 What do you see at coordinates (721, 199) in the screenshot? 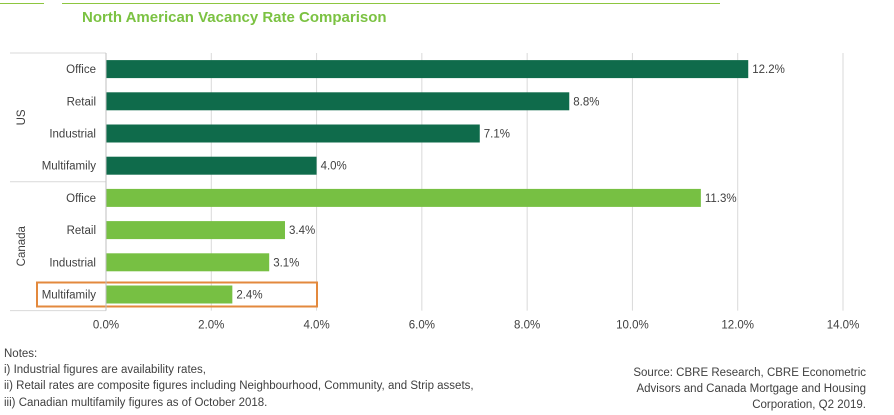
I see `data-label: 11.3%` at bounding box center [721, 199].